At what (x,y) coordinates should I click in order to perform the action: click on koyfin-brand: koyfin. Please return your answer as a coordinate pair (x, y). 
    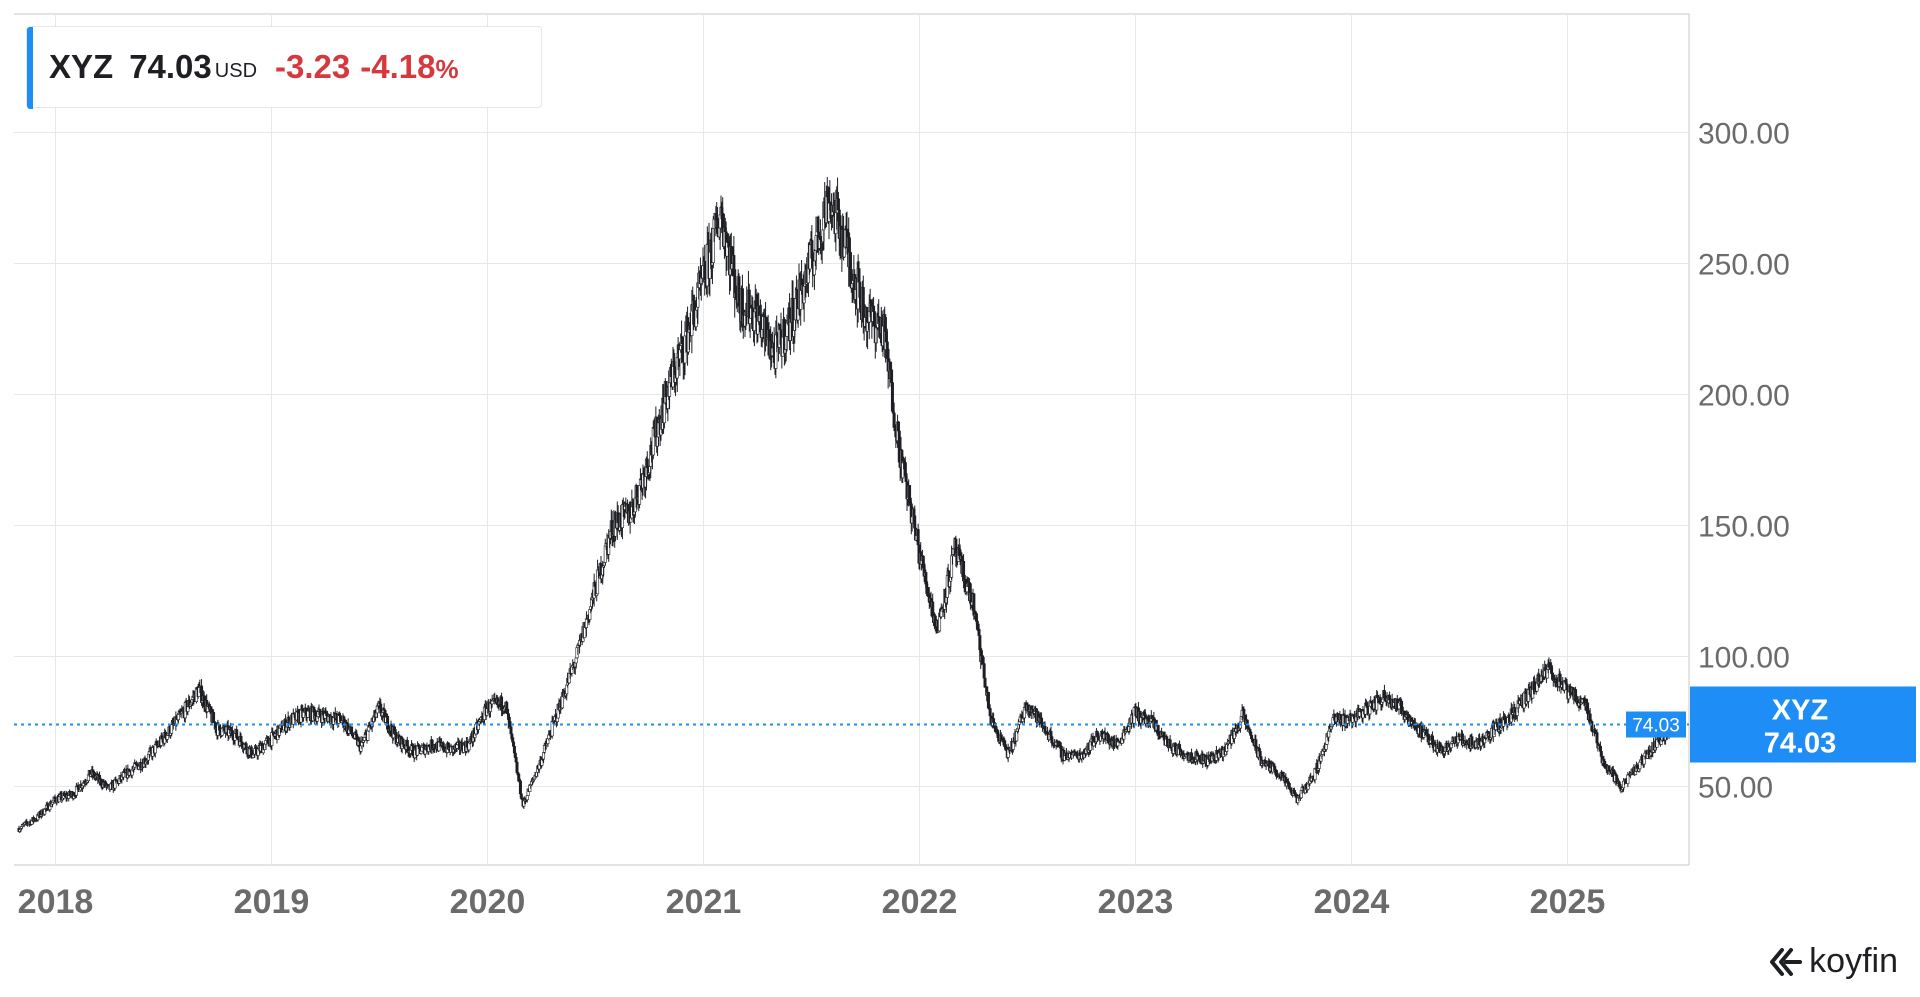
    Looking at the image, I should click on (1833, 961).